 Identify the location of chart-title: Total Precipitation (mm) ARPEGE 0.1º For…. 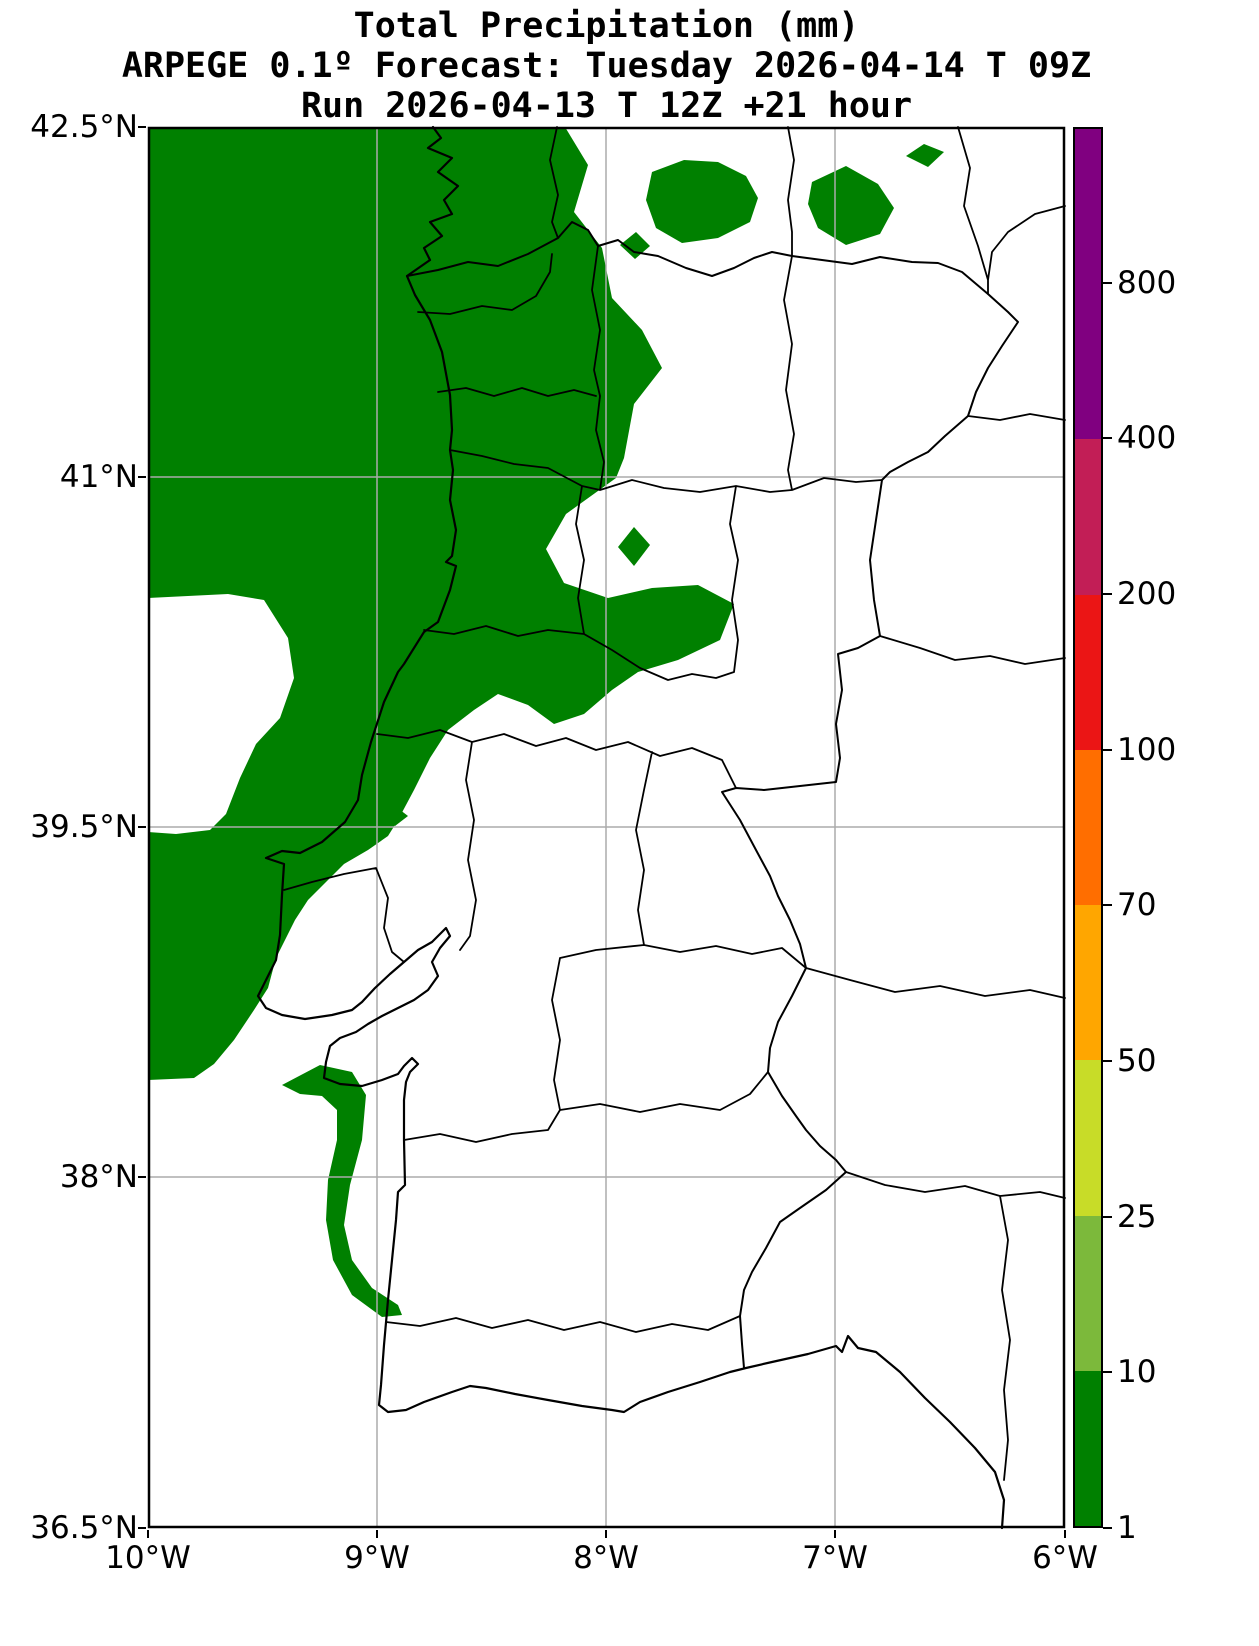
(606, 66).